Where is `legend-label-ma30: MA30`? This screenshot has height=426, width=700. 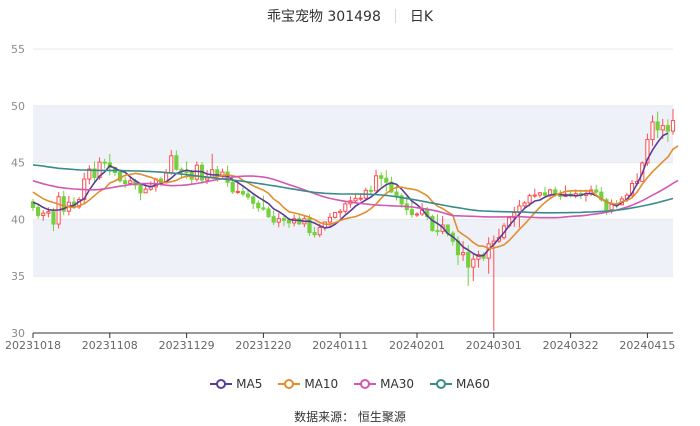 legend-label-ma30: MA30 is located at coordinates (397, 384).